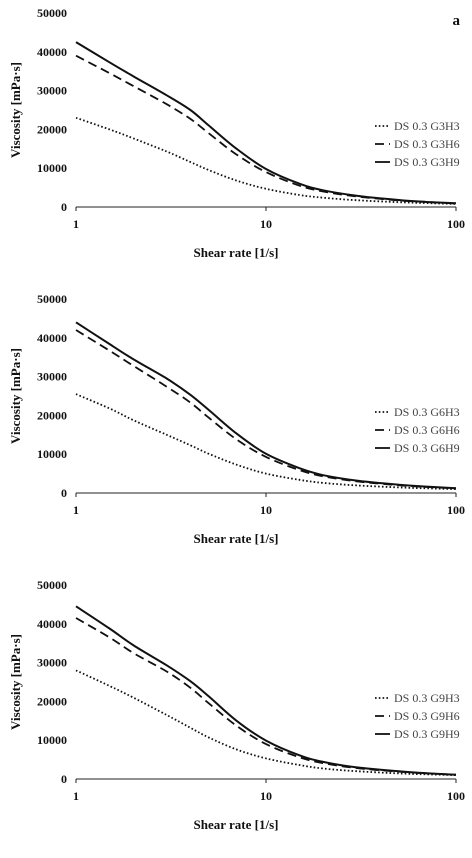 This screenshot has height=858, width=472. I want to click on legend-label: DS 0.3 G3H6, so click(427, 144).